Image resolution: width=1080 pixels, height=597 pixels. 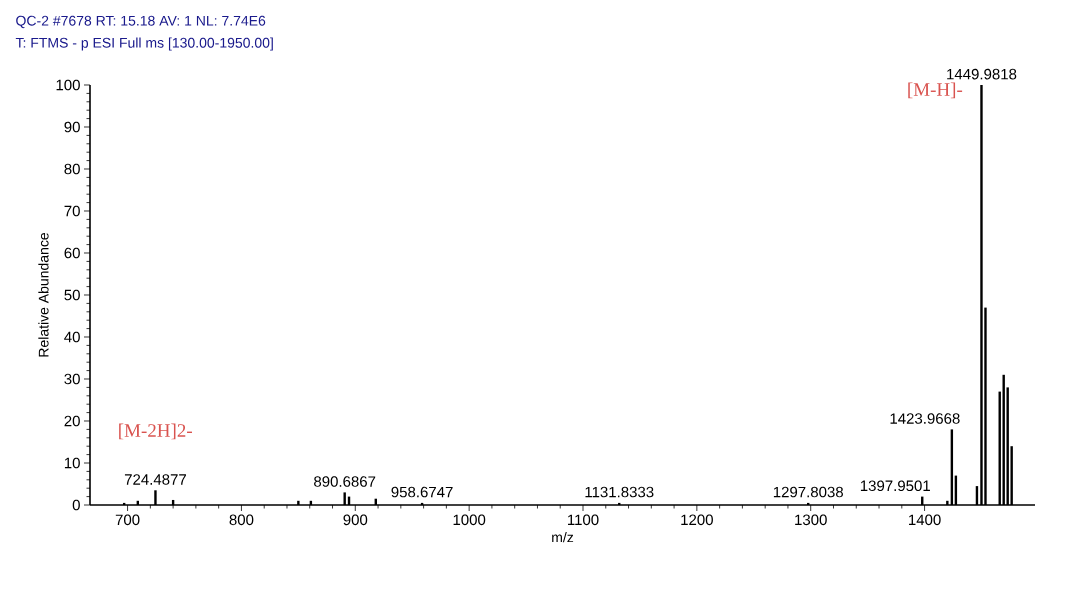 I want to click on y-axis-title: Relative Abundance, so click(x=43, y=294).